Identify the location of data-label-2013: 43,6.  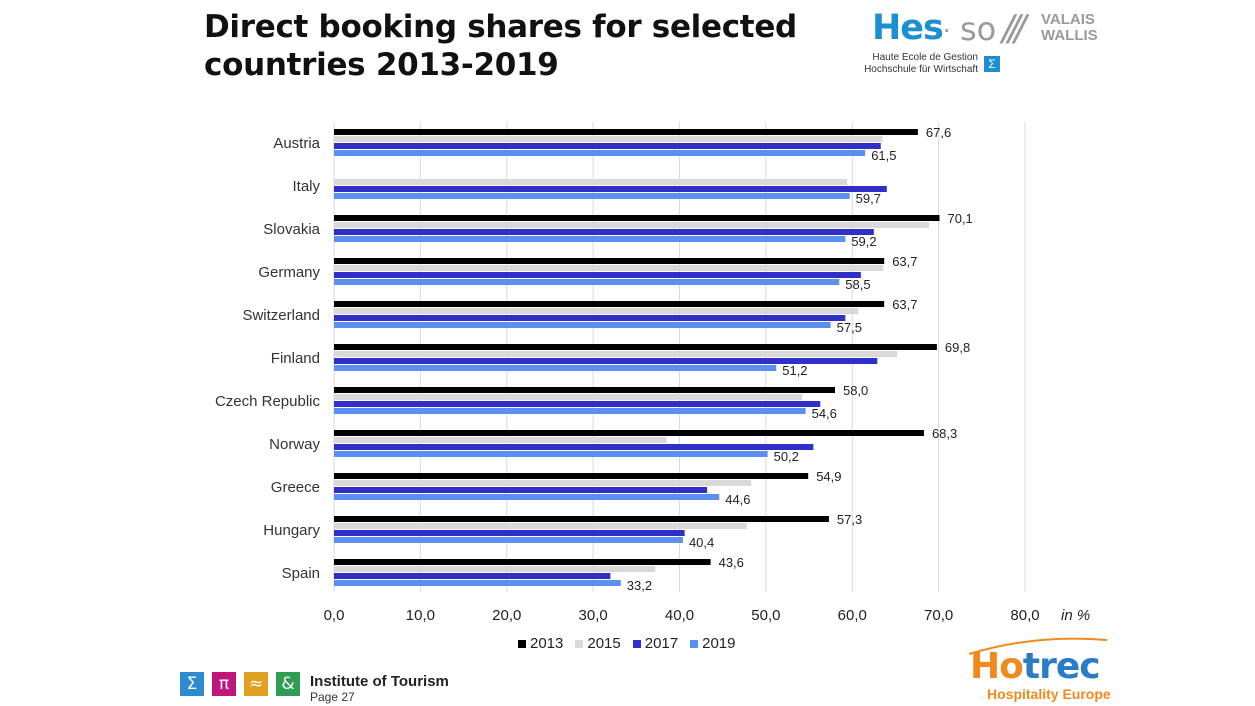
(731, 562).